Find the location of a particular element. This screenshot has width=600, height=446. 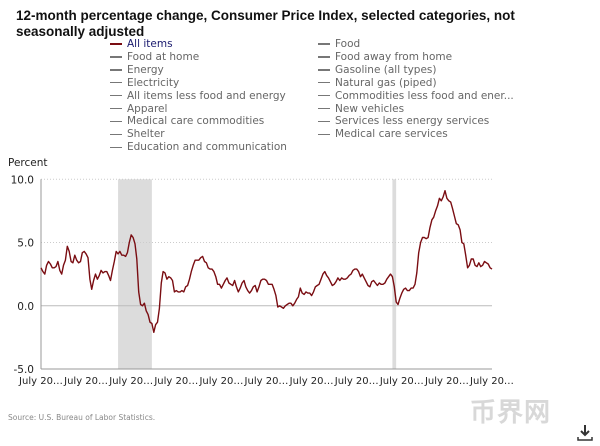

y-tick-label: -5.0 is located at coordinates (24, 370).